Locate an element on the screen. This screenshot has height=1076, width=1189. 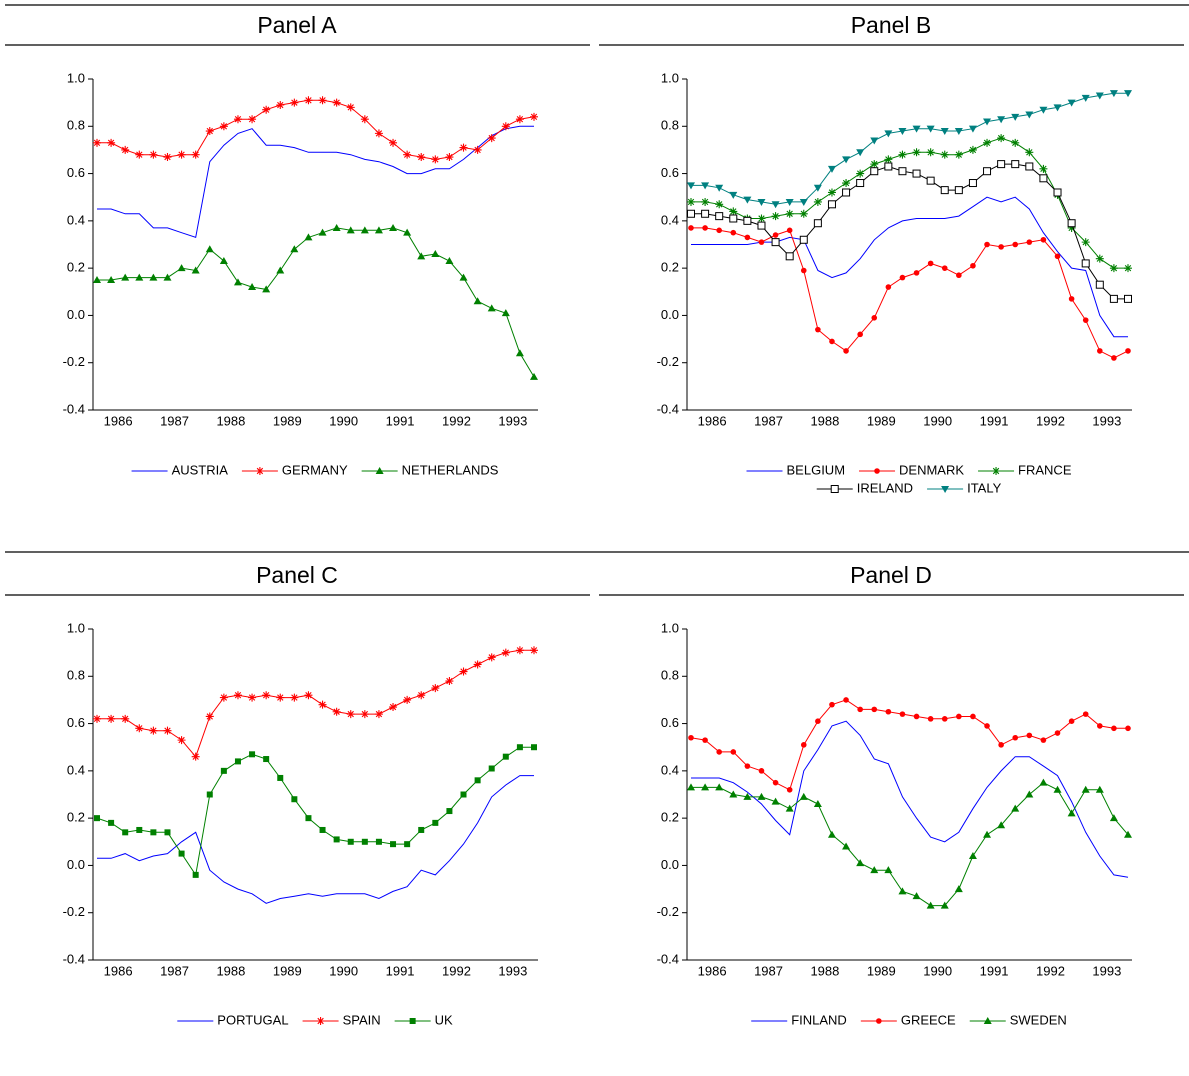
x-tick-label: 1990 is located at coordinates (343, 420).